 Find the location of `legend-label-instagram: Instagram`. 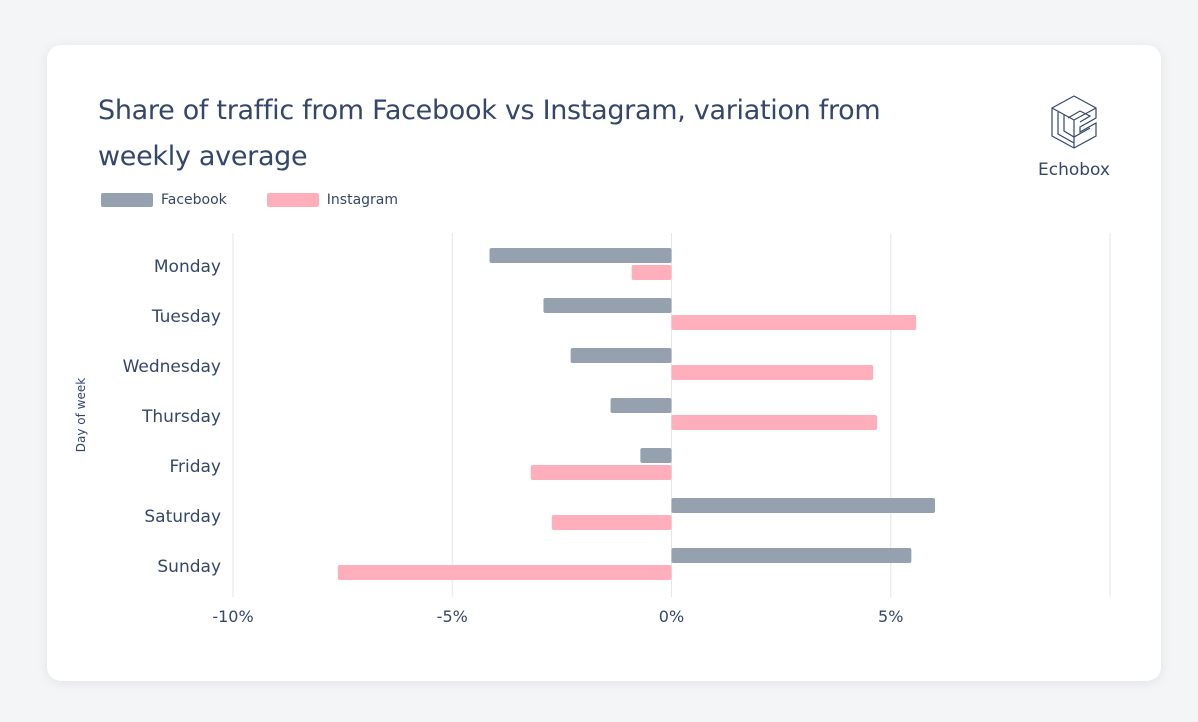

legend-label-instagram: Instagram is located at coordinates (362, 200).